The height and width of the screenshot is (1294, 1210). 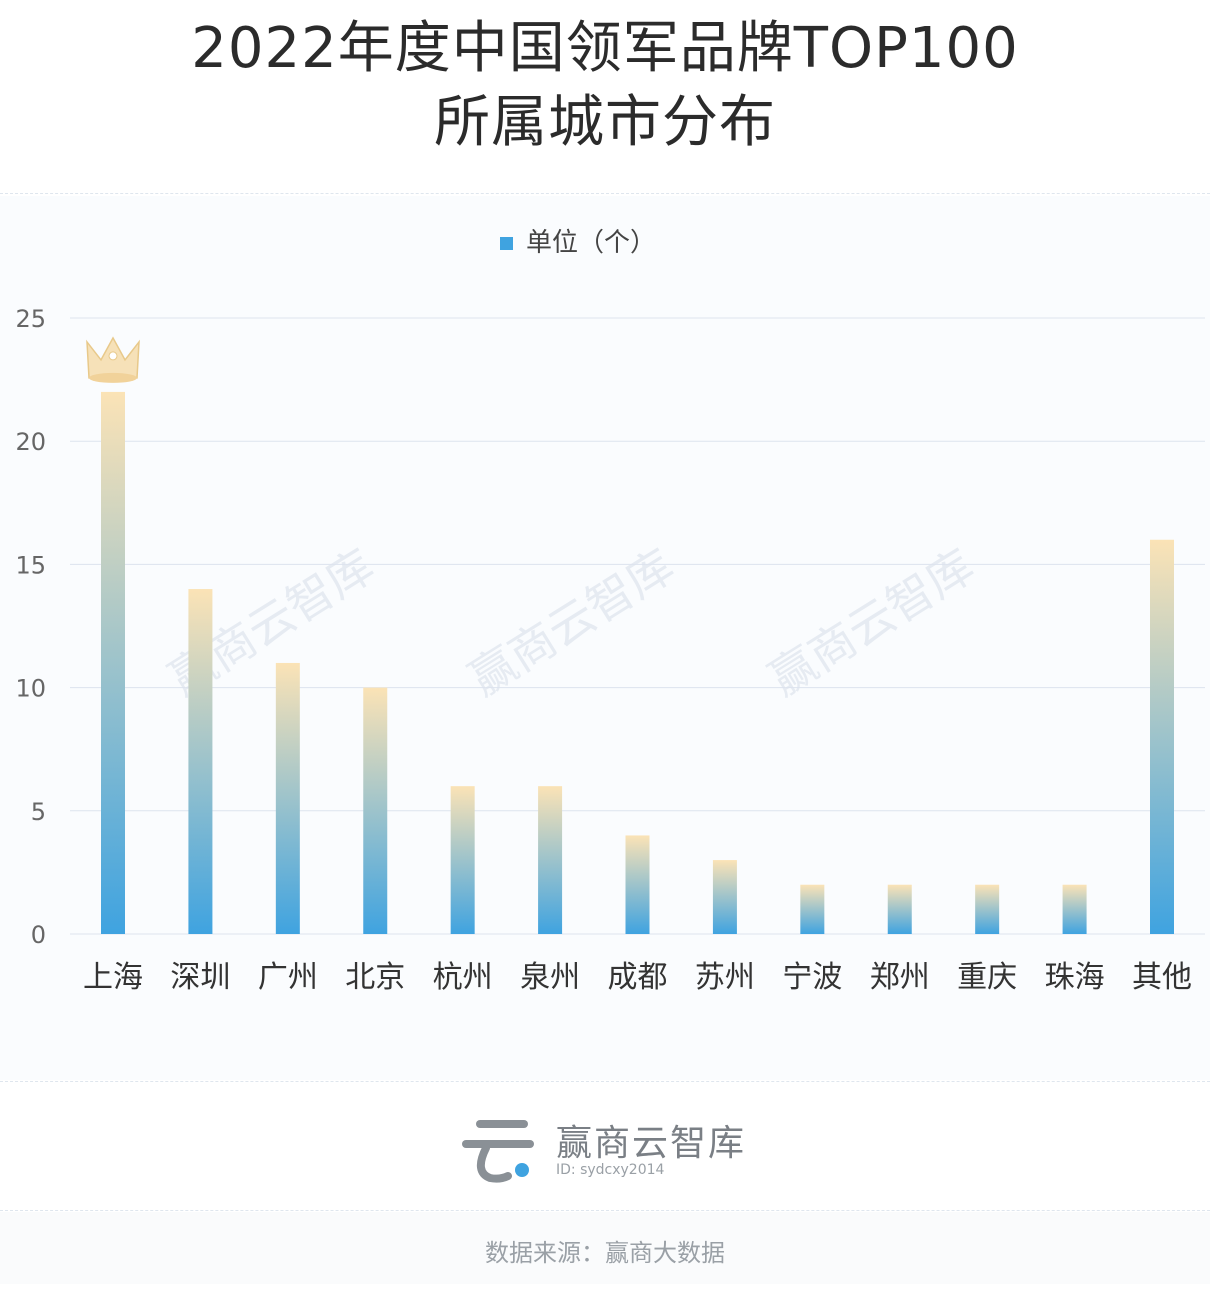 What do you see at coordinates (605, 122) in the screenshot?
I see `title-line-2: 所属城市分布` at bounding box center [605, 122].